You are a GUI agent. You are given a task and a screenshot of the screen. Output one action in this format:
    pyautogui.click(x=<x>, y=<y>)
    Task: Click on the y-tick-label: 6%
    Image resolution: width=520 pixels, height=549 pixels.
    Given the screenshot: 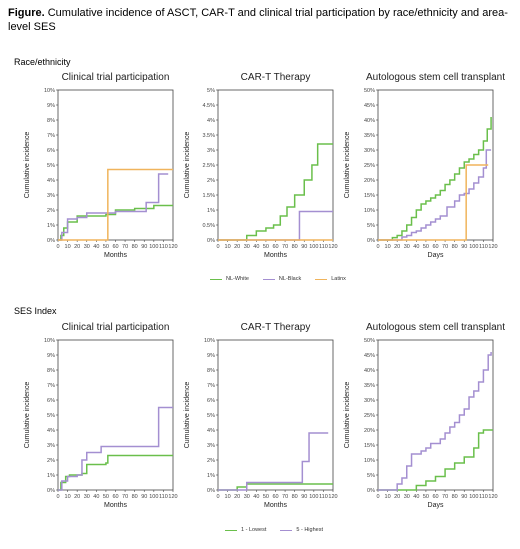 What is the action you would take?
    pyautogui.click(x=51, y=401)
    